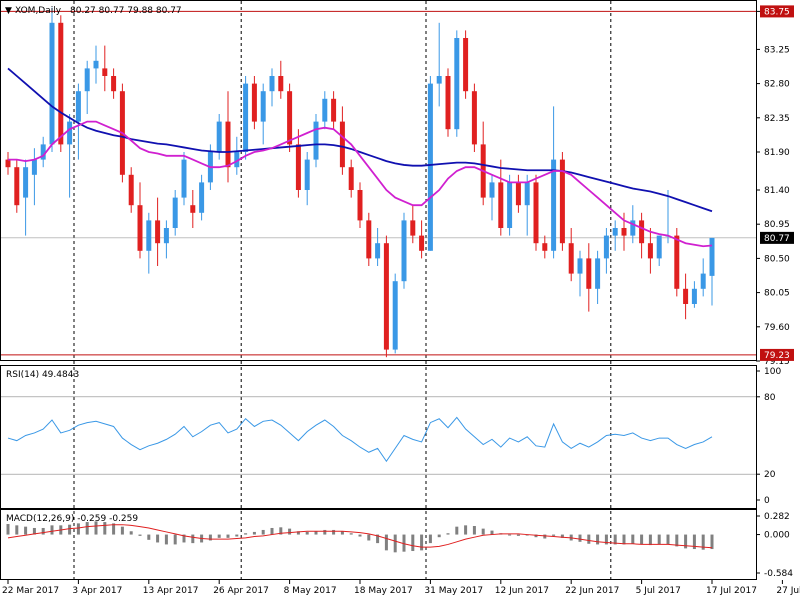  Describe the element at coordinates (777, 294) in the screenshot. I see `price-tick-label: 80.05` at that location.